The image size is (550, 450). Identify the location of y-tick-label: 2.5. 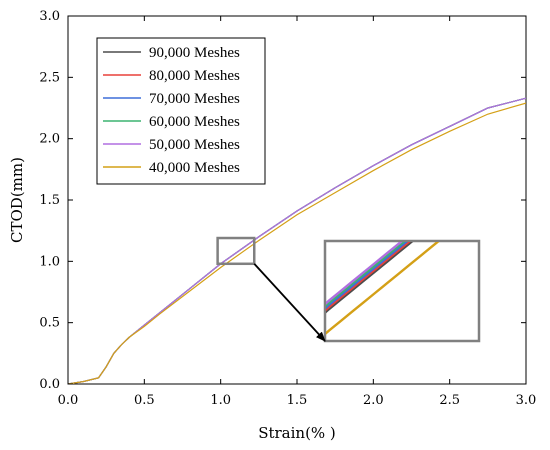
(49, 77).